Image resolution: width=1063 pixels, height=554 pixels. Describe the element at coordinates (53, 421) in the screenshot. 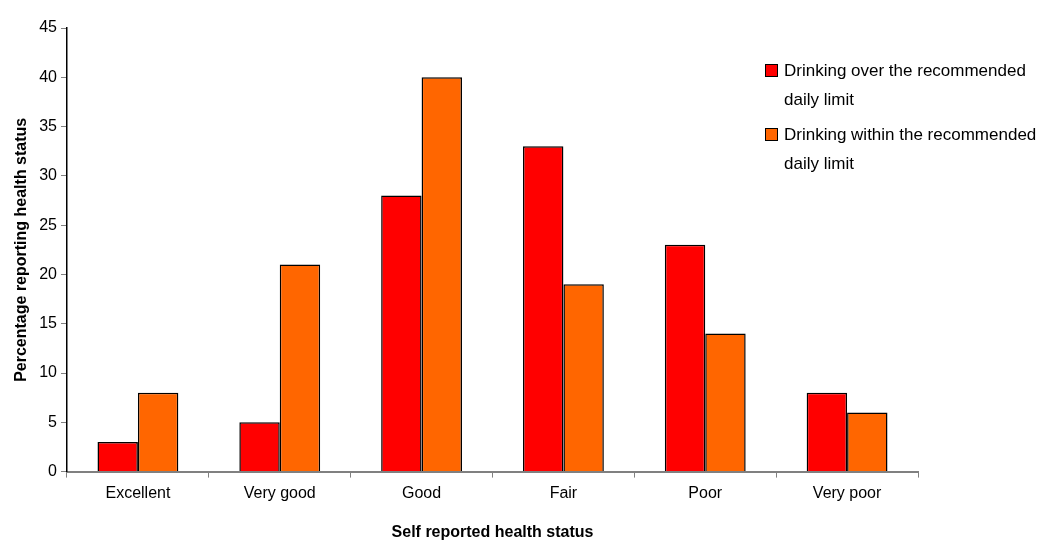

I see `y-tick-label: 5` at that location.